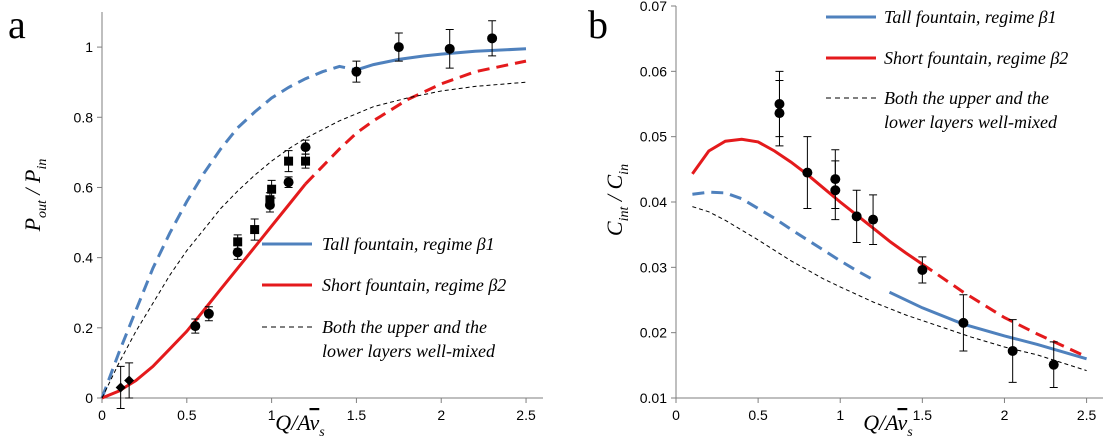  Describe the element at coordinates (89, 398) in the screenshot. I see `y-tick-label: 0` at that location.